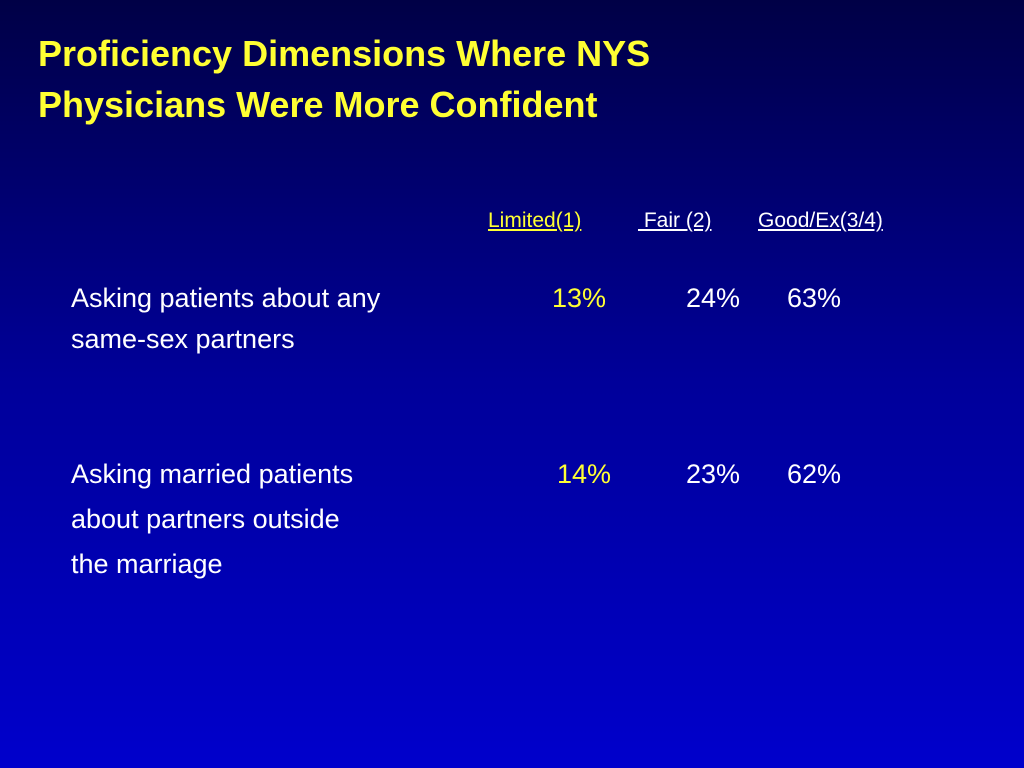 The height and width of the screenshot is (768, 1024). Describe the element at coordinates (579, 298) in the screenshot. I see `cell: 13%` at that location.